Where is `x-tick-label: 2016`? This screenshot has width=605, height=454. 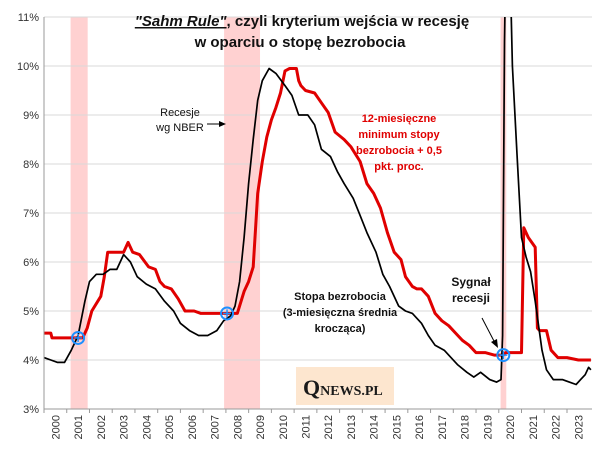 x-tick-label: 2016 is located at coordinates (420, 427).